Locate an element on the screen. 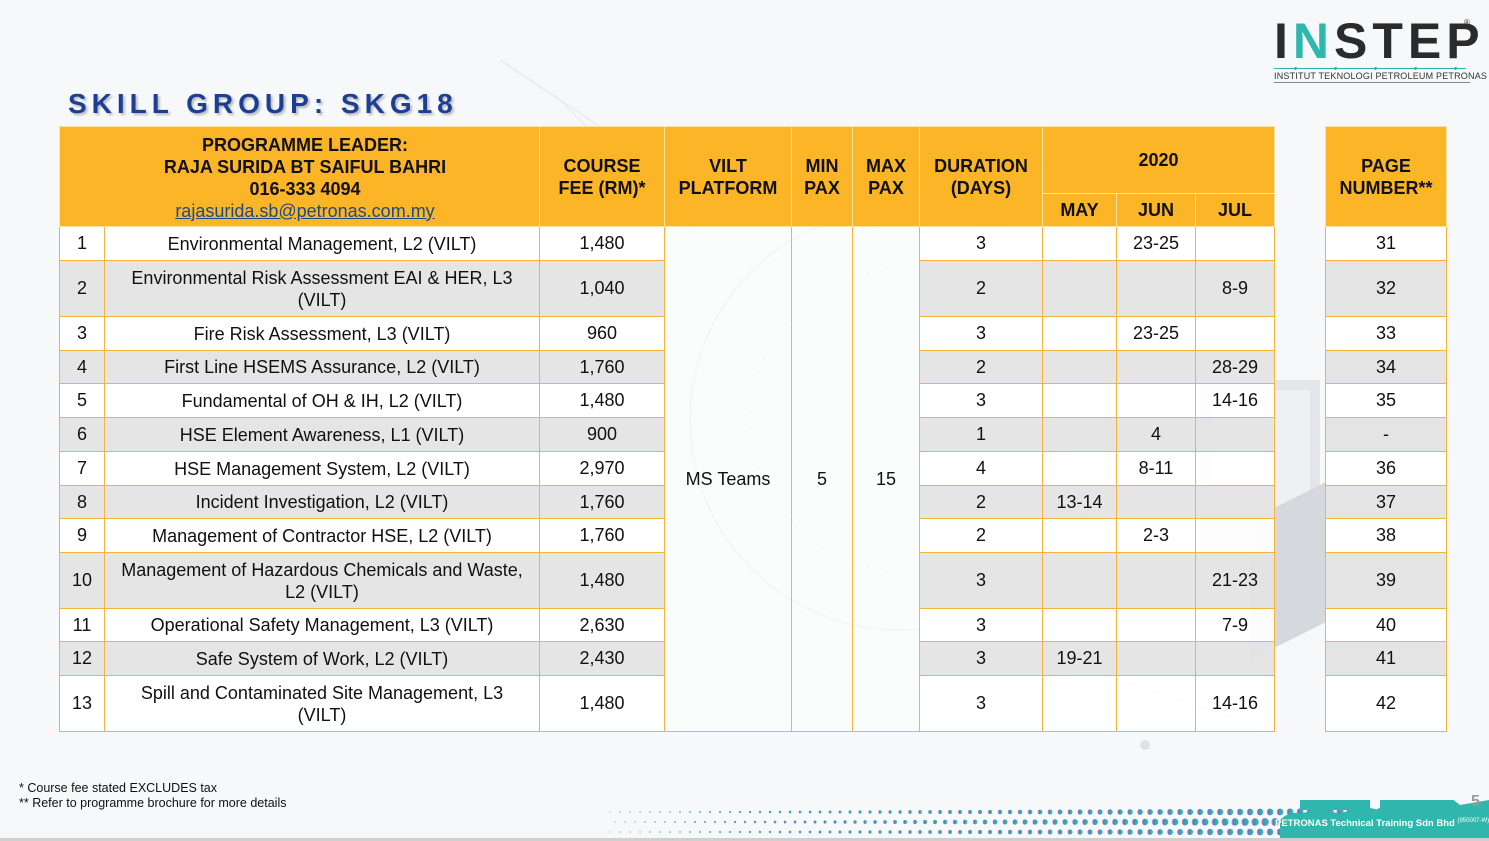 The height and width of the screenshot is (841, 1489). page-row: 37 is located at coordinates (1386, 502).